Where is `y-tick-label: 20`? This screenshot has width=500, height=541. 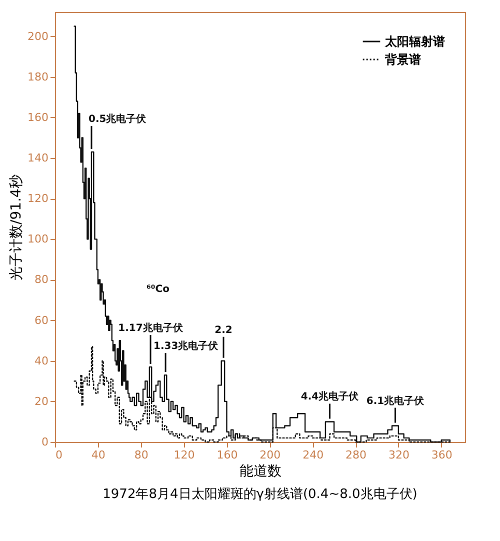
y-tick-label: 20 is located at coordinates (41, 401).